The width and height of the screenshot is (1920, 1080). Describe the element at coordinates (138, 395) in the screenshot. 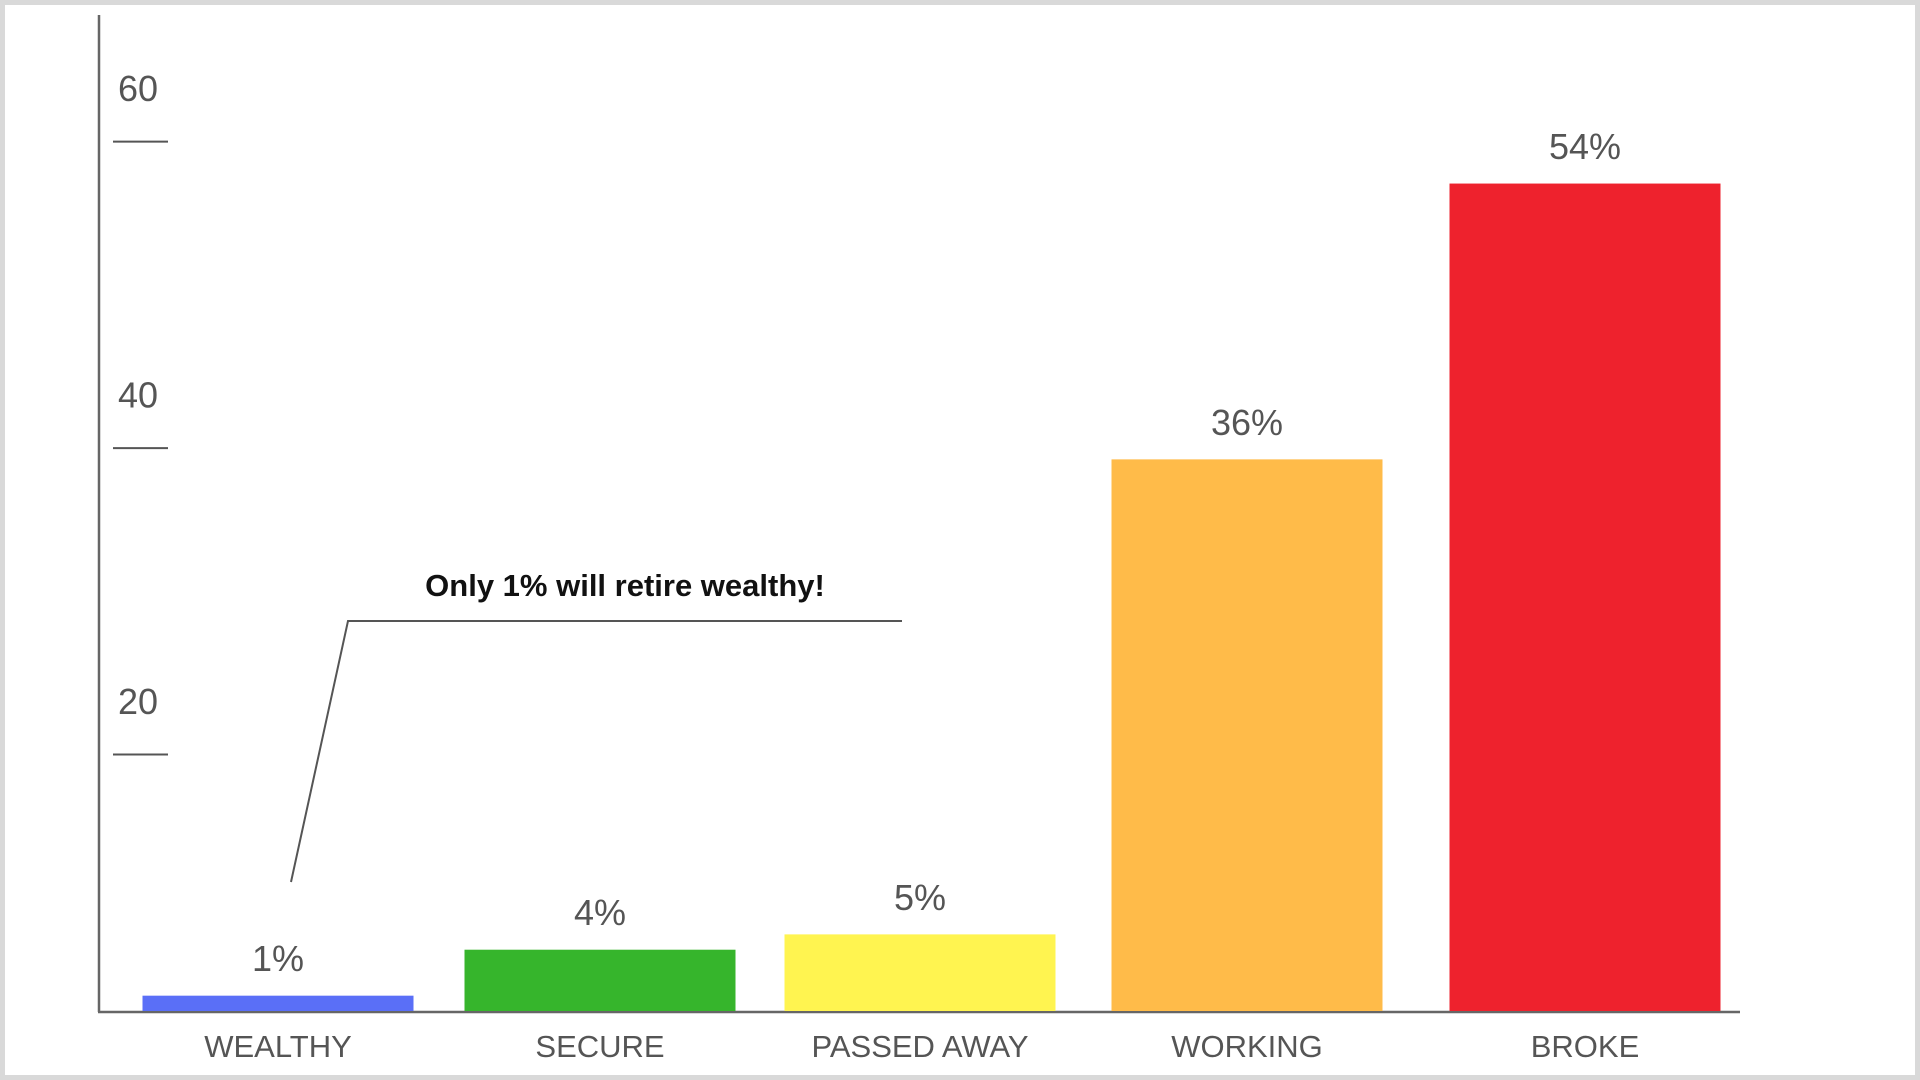

I see `y-tick-label: 40` at that location.